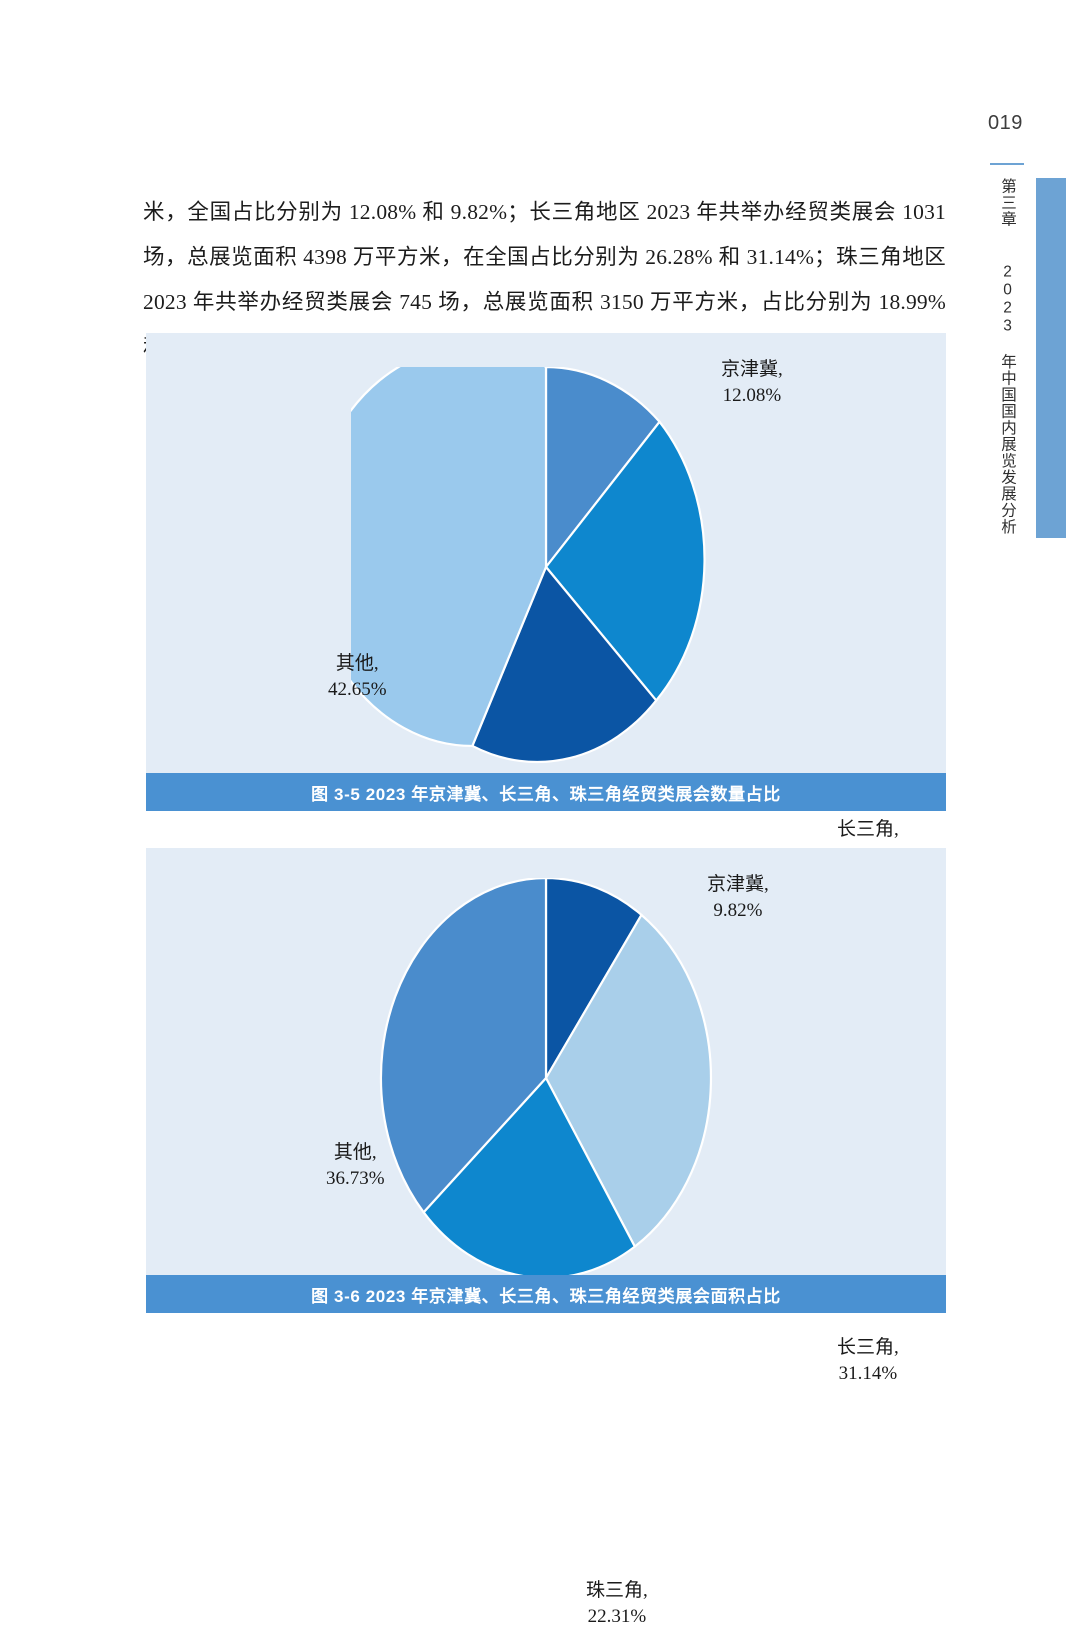  What do you see at coordinates (617, 1604) in the screenshot?
I see `pie-label-zhusanjiao: 珠三角, 22.31%` at bounding box center [617, 1604].